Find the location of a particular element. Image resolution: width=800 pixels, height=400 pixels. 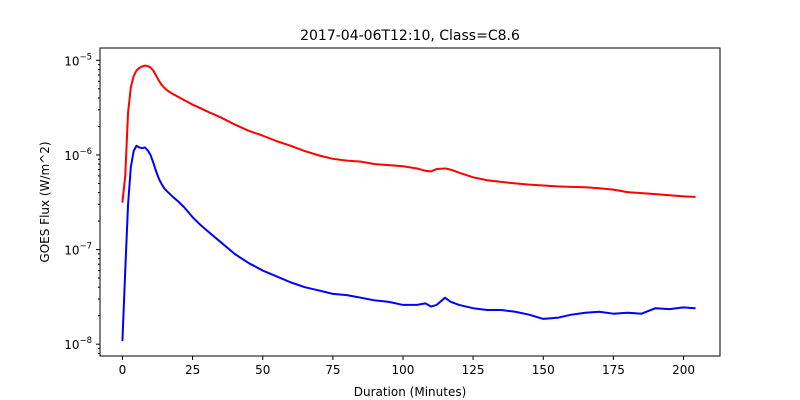

x-axis-label: Duration (Minutes) is located at coordinates (410, 392).